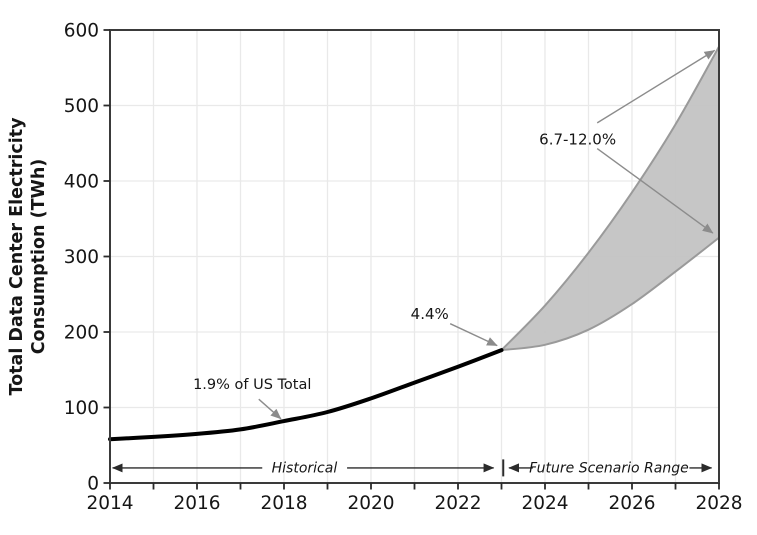 The height and width of the screenshot is (535, 757). Describe the element at coordinates (109, 503) in the screenshot. I see `x-tick-label: 2014` at that location.